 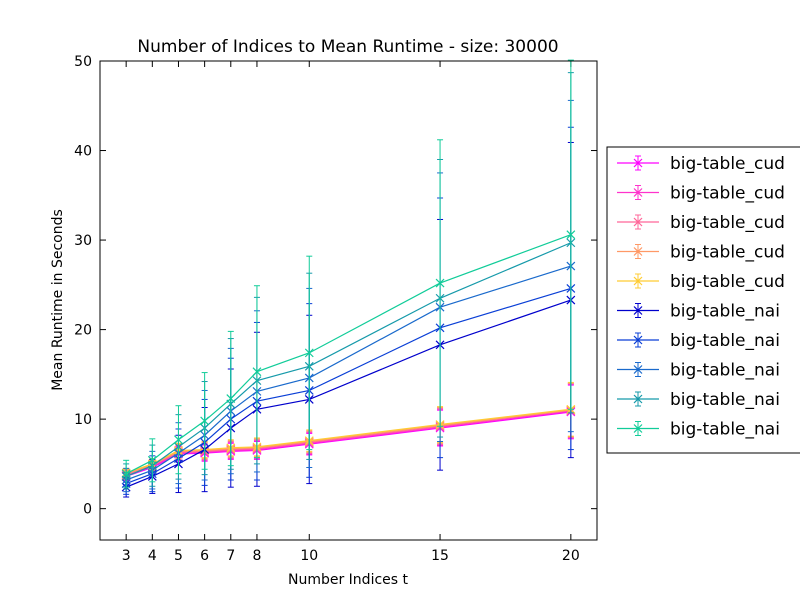 I want to click on y-axis-label: Mean Runtime in Seconds, so click(x=58, y=300).